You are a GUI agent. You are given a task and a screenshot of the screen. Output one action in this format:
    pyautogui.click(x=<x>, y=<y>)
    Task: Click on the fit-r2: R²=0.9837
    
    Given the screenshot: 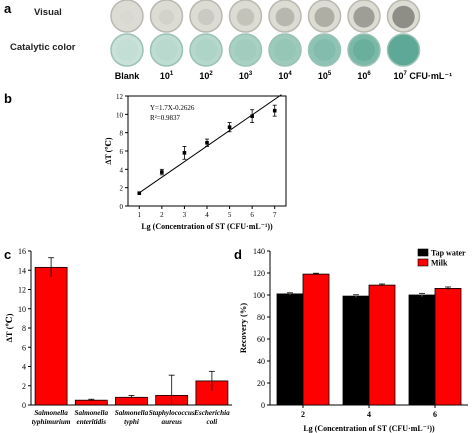 What is the action you would take?
    pyautogui.click(x=165, y=118)
    